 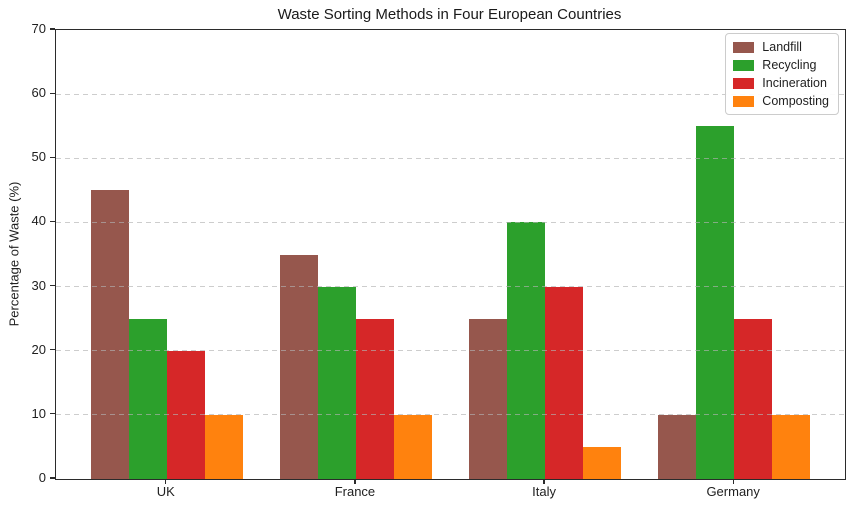 I want to click on bar-incineration-germany, so click(x=753, y=398).